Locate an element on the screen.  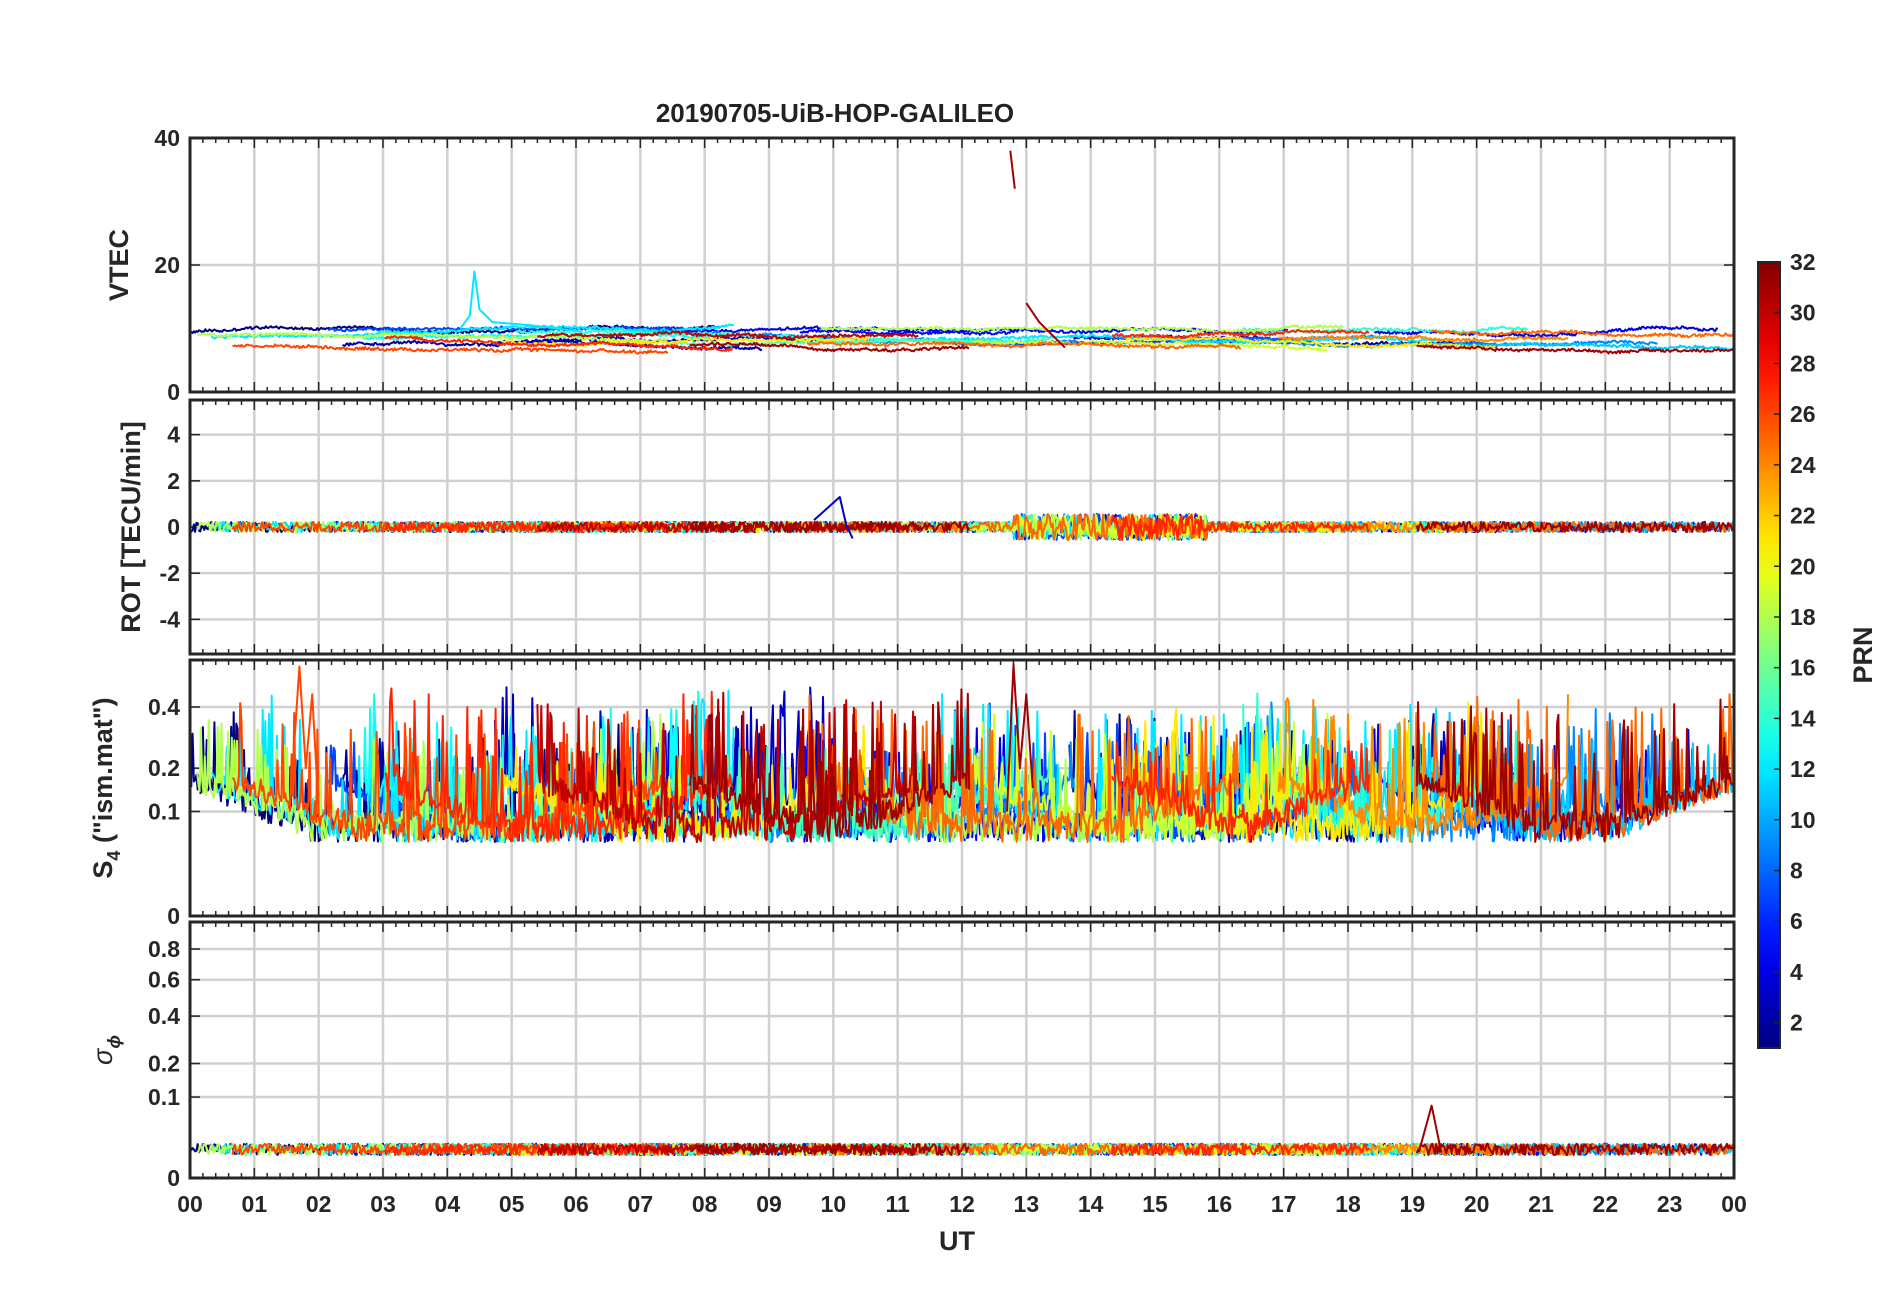
colorbar-tick-label: 28 is located at coordinates (1803, 363).